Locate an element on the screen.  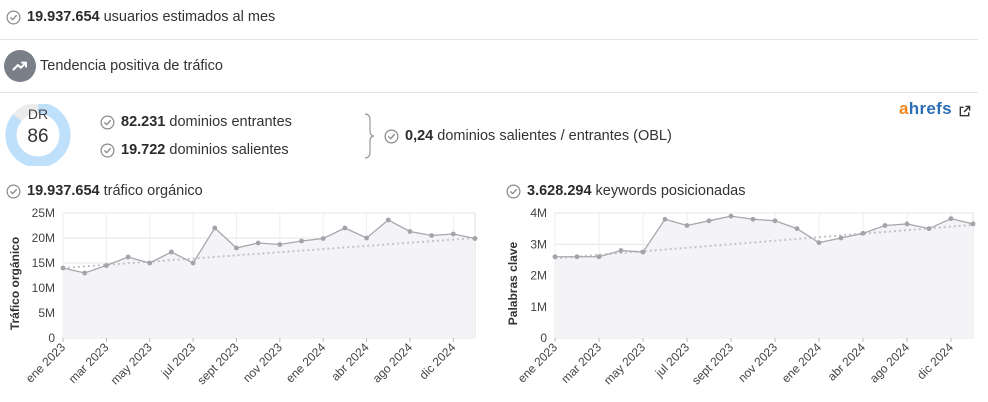
series-area is located at coordinates (764, 277).